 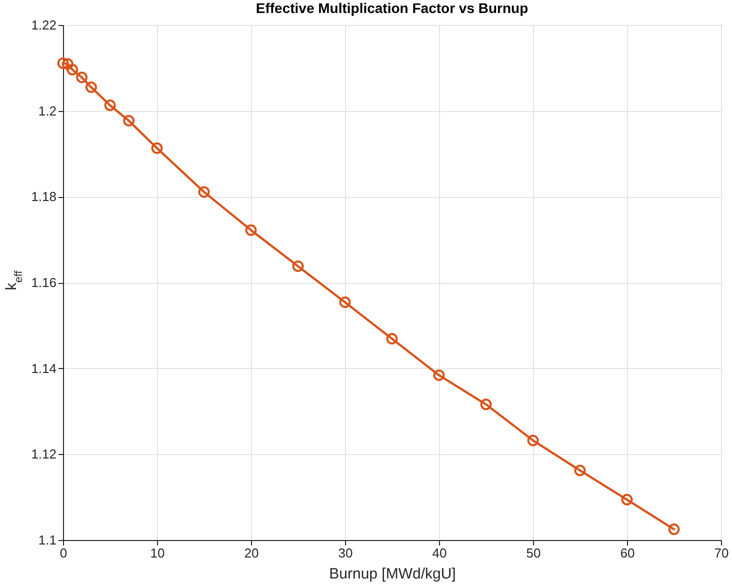 What do you see at coordinates (43, 454) in the screenshot?
I see `y-tick-label: 1.12` at bounding box center [43, 454].